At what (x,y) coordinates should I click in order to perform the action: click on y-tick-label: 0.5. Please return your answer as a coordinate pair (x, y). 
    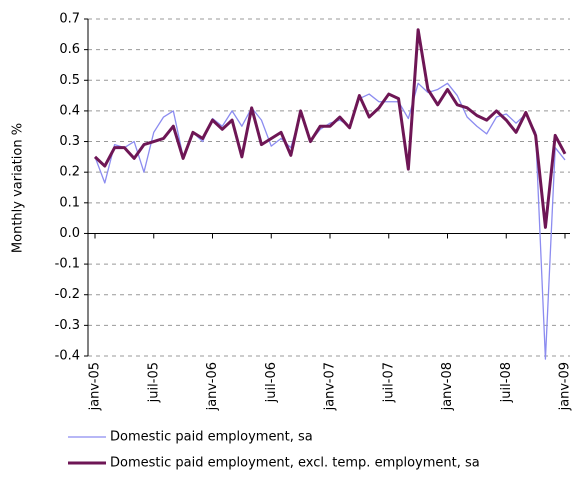
    Looking at the image, I should click on (69, 80).